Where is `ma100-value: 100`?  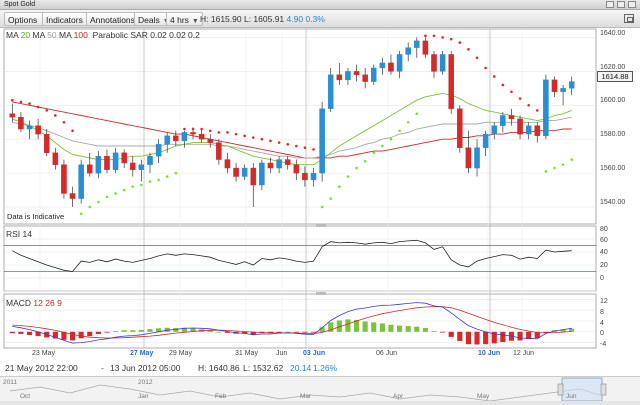
ma100-value: 100 is located at coordinates (80, 35).